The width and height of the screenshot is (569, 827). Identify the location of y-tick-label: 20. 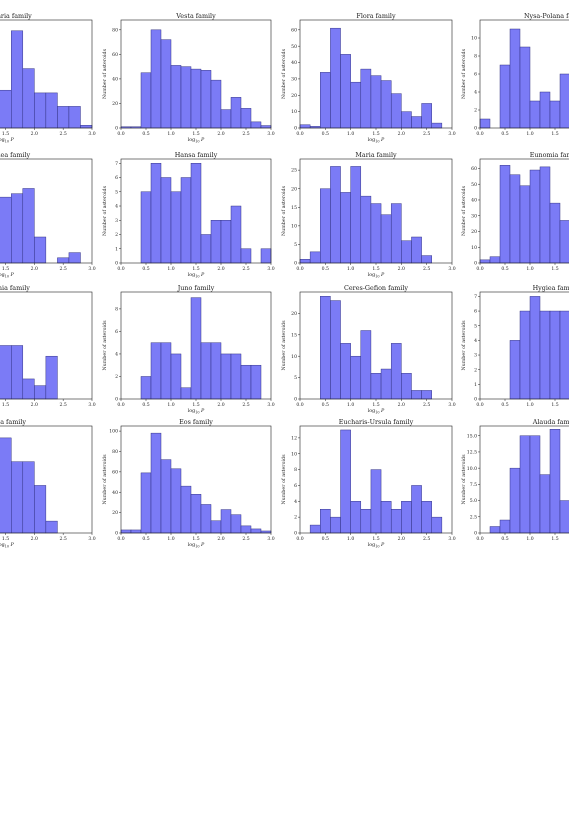
(294, 189).